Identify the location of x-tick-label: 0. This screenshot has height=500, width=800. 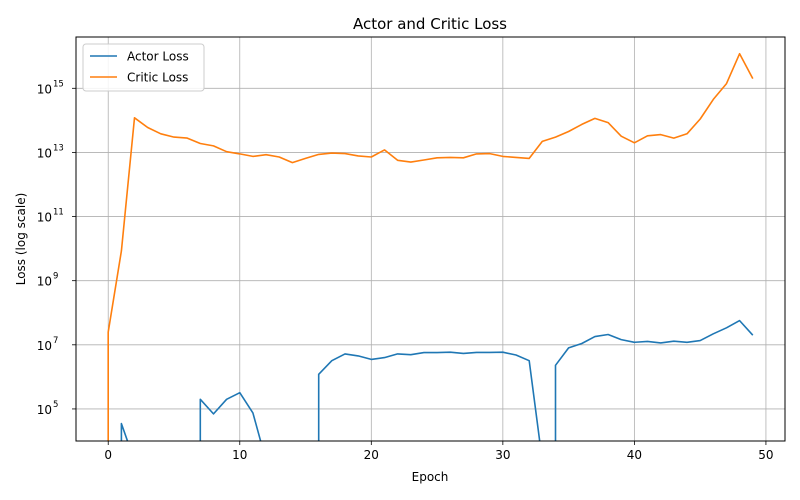
(108, 455).